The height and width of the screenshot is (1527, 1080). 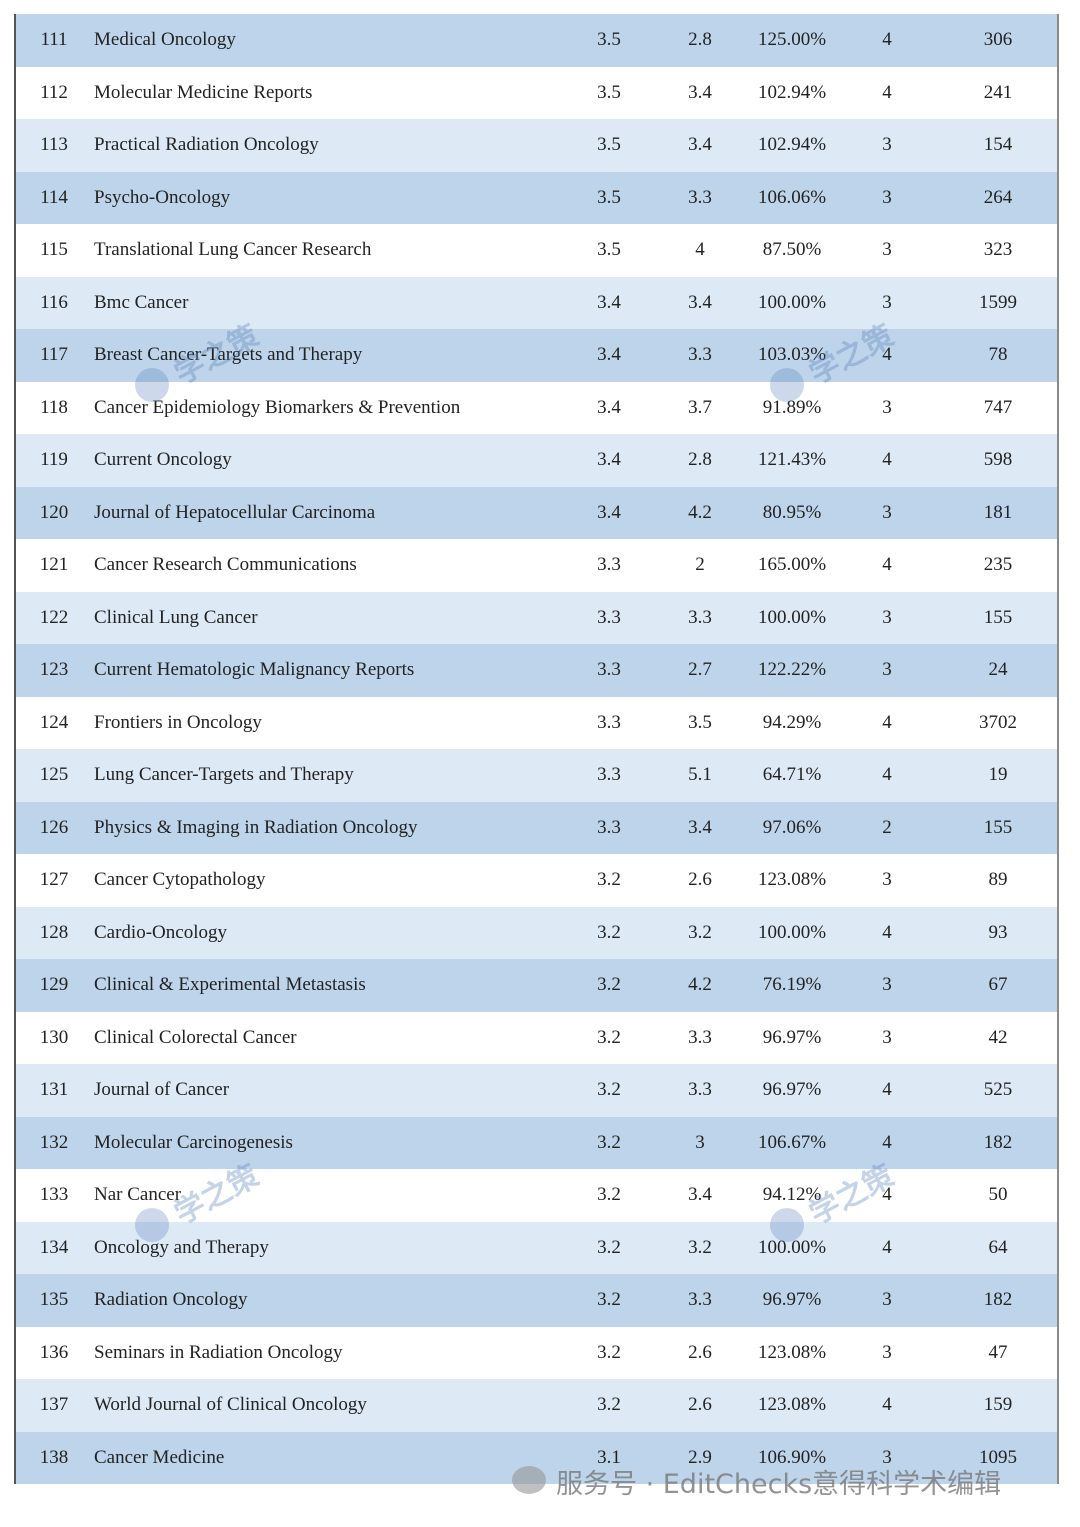 What do you see at coordinates (998, 1194) in the screenshot?
I see `article-count: 50` at bounding box center [998, 1194].